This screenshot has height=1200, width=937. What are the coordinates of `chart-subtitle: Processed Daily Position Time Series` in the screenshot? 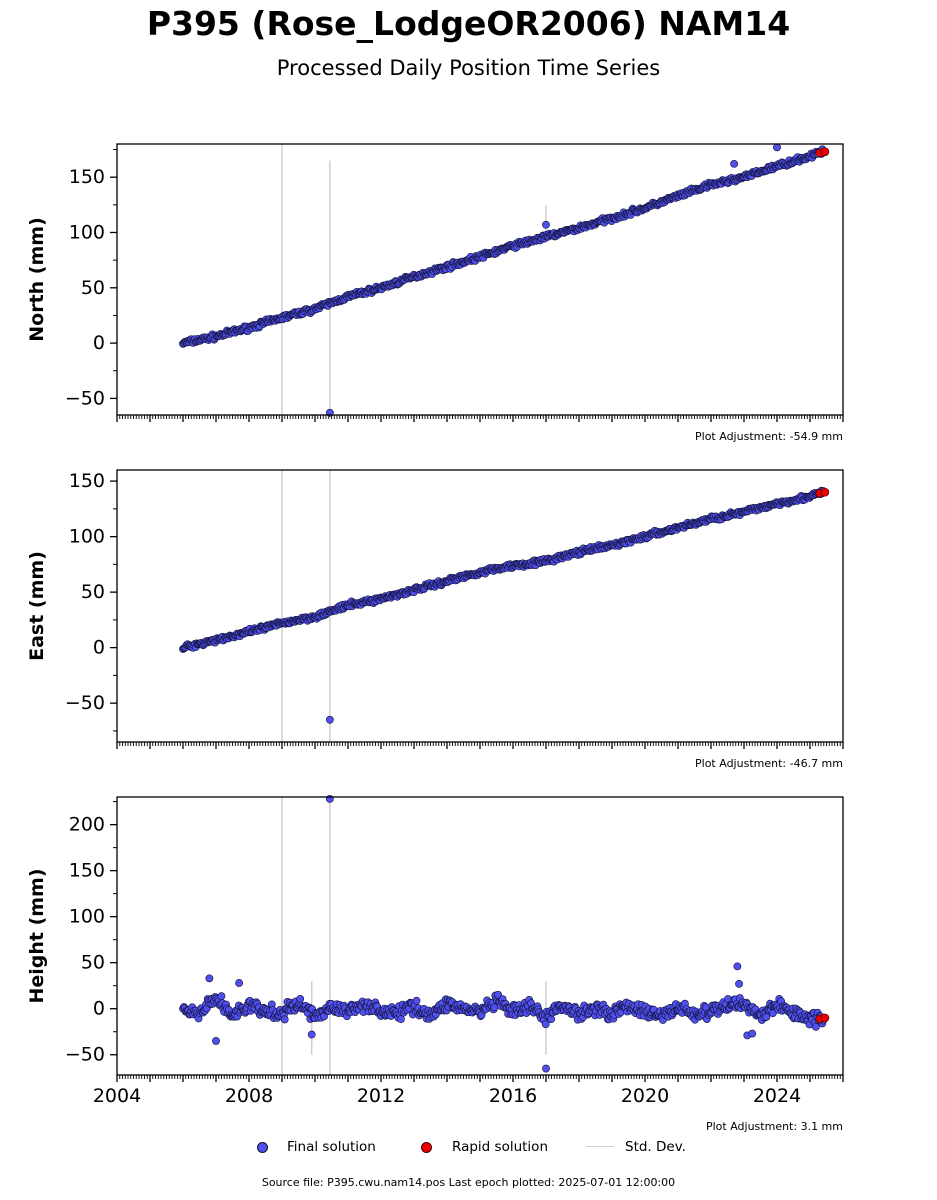 It's located at (468, 68).